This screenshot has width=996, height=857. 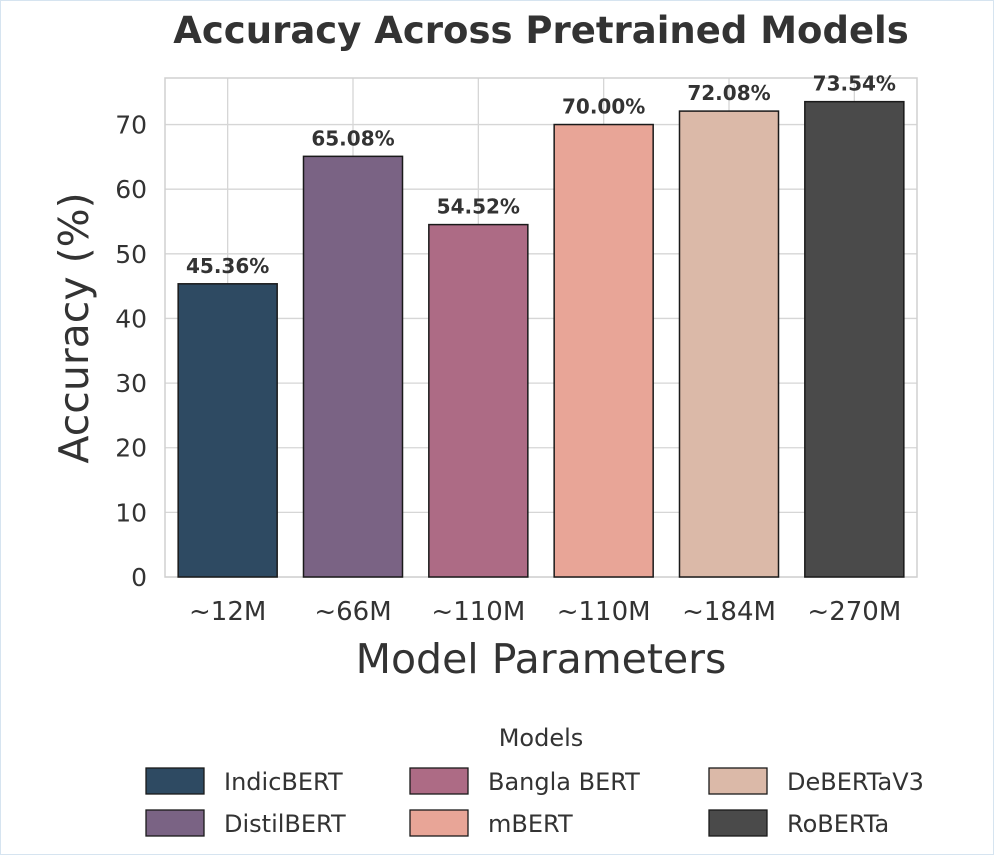 What do you see at coordinates (541, 659) in the screenshot?
I see `x-axis-label: Model Parameters` at bounding box center [541, 659].